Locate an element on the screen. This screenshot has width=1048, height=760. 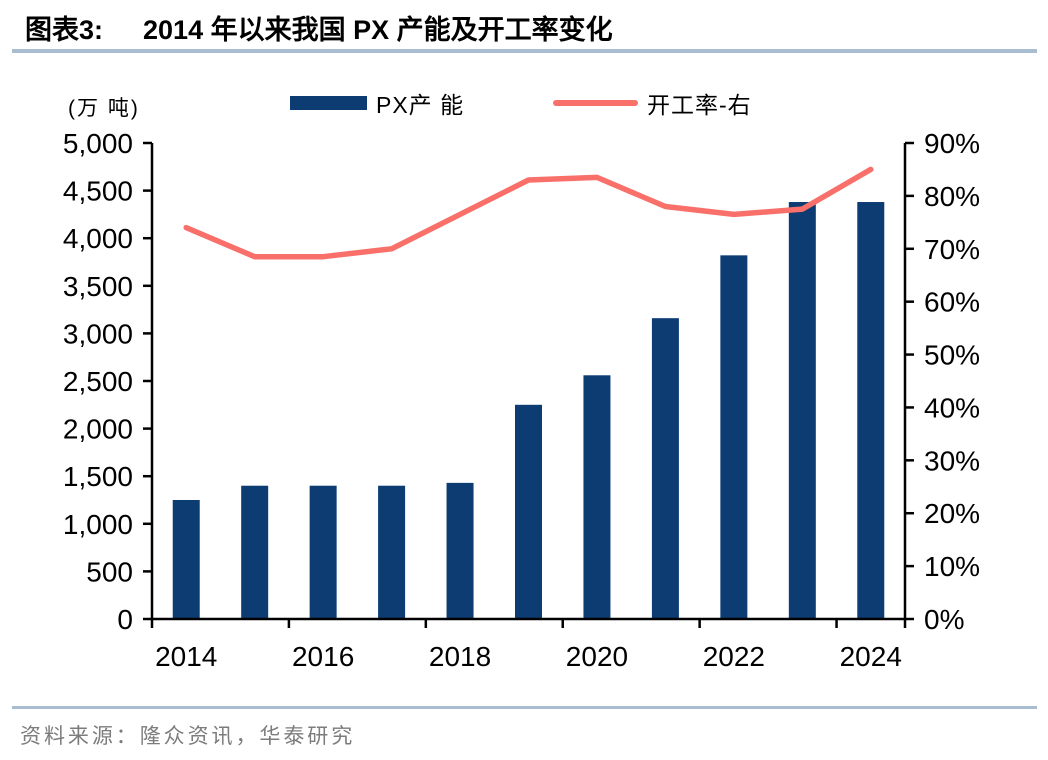
legend-label-px-capacity: PX产 能 is located at coordinates (420, 105).